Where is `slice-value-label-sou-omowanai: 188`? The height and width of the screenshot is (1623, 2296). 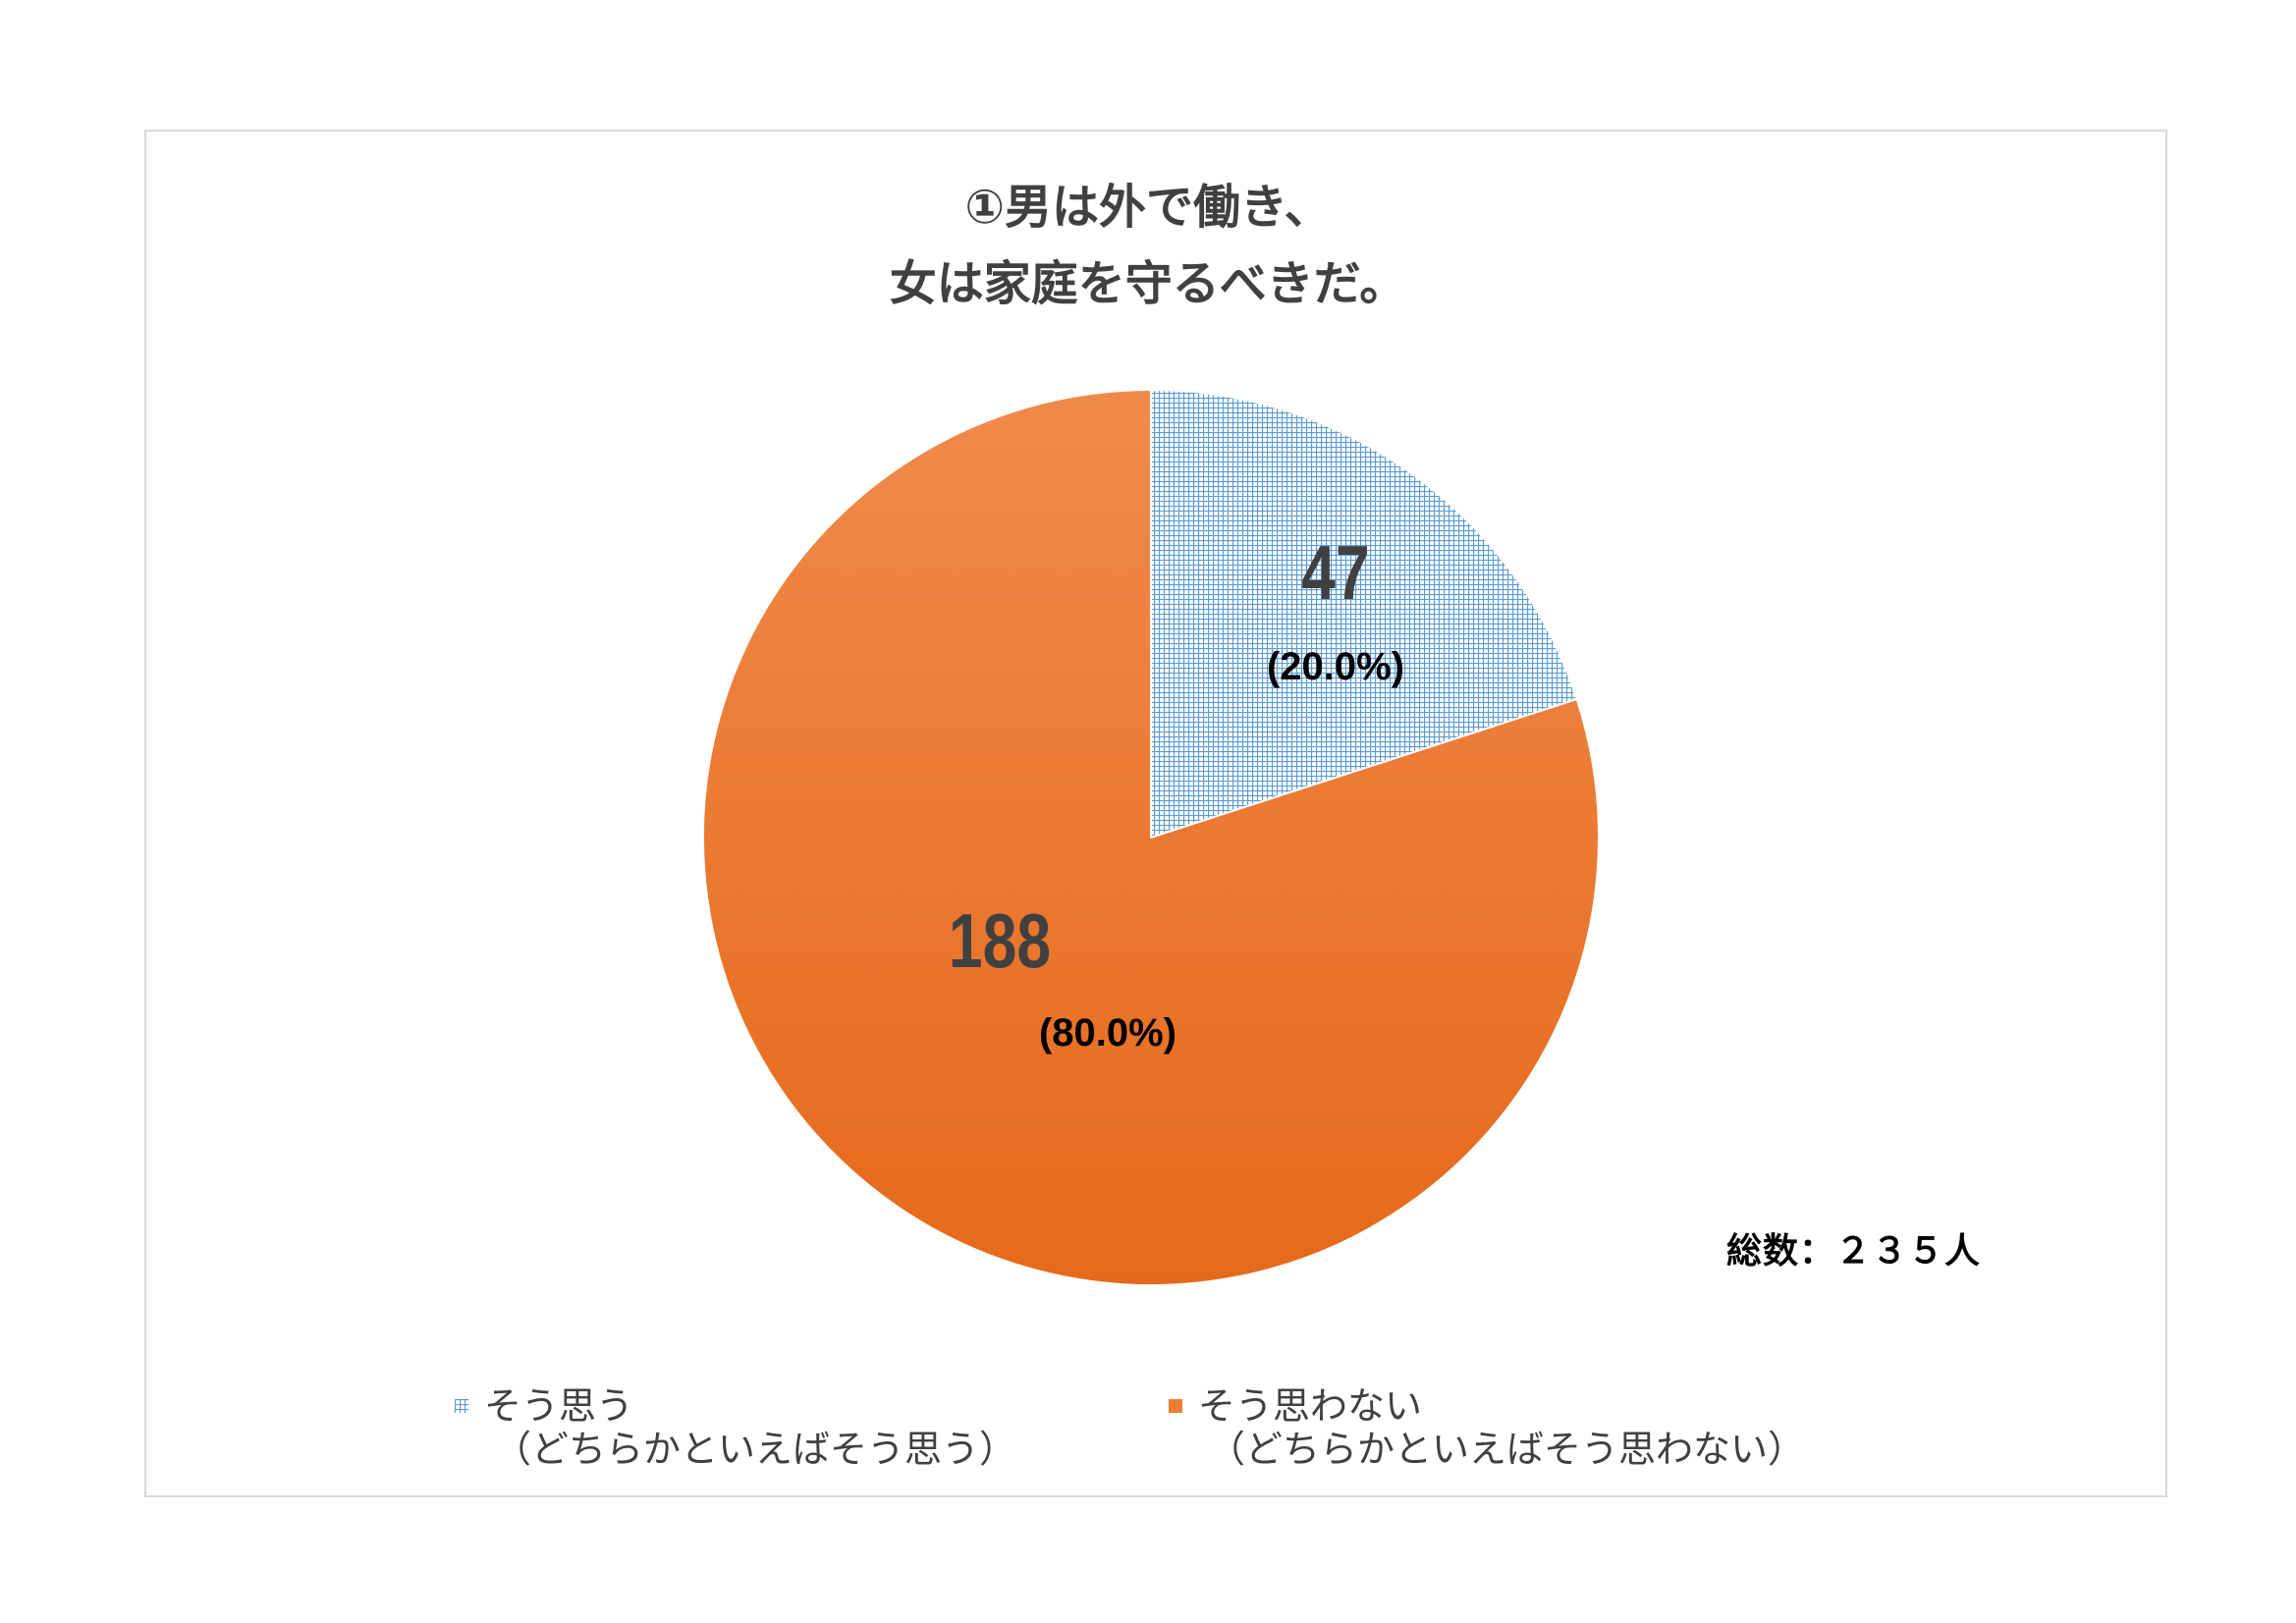
slice-value-label-sou-omowanai: 188 is located at coordinates (1000, 940).